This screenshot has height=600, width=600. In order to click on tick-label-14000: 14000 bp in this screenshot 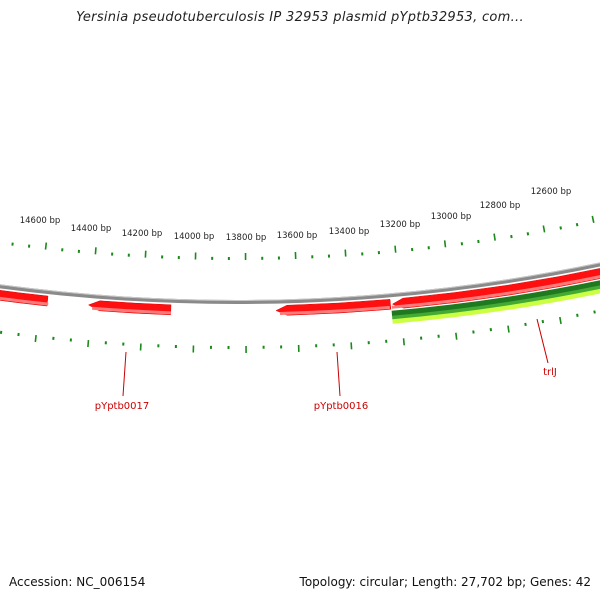, I will do `click(194, 237)`.